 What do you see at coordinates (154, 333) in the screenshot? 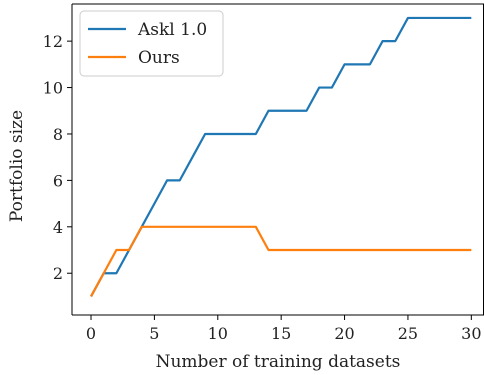
I see `x-tick-label: 5` at bounding box center [154, 333].